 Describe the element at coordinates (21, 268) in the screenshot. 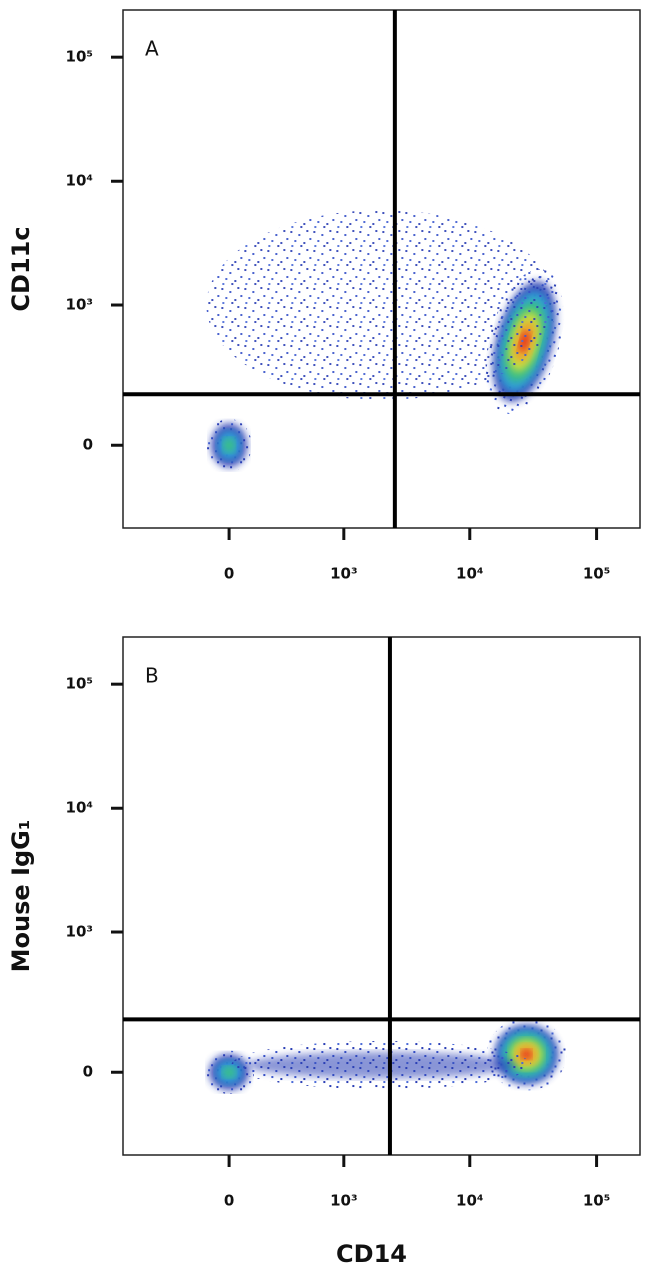

I see `y-axis-title: CD11c` at that location.